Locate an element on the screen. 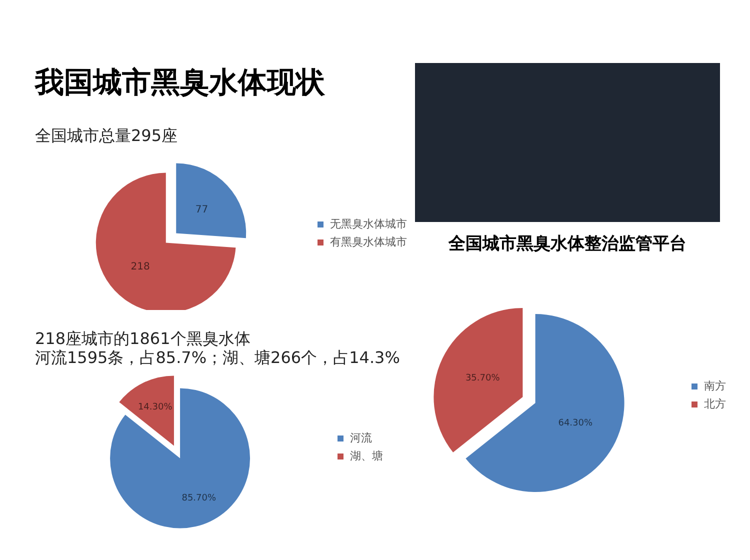 This screenshot has height=560, width=750. data-label: 35.70% is located at coordinates (482, 379).